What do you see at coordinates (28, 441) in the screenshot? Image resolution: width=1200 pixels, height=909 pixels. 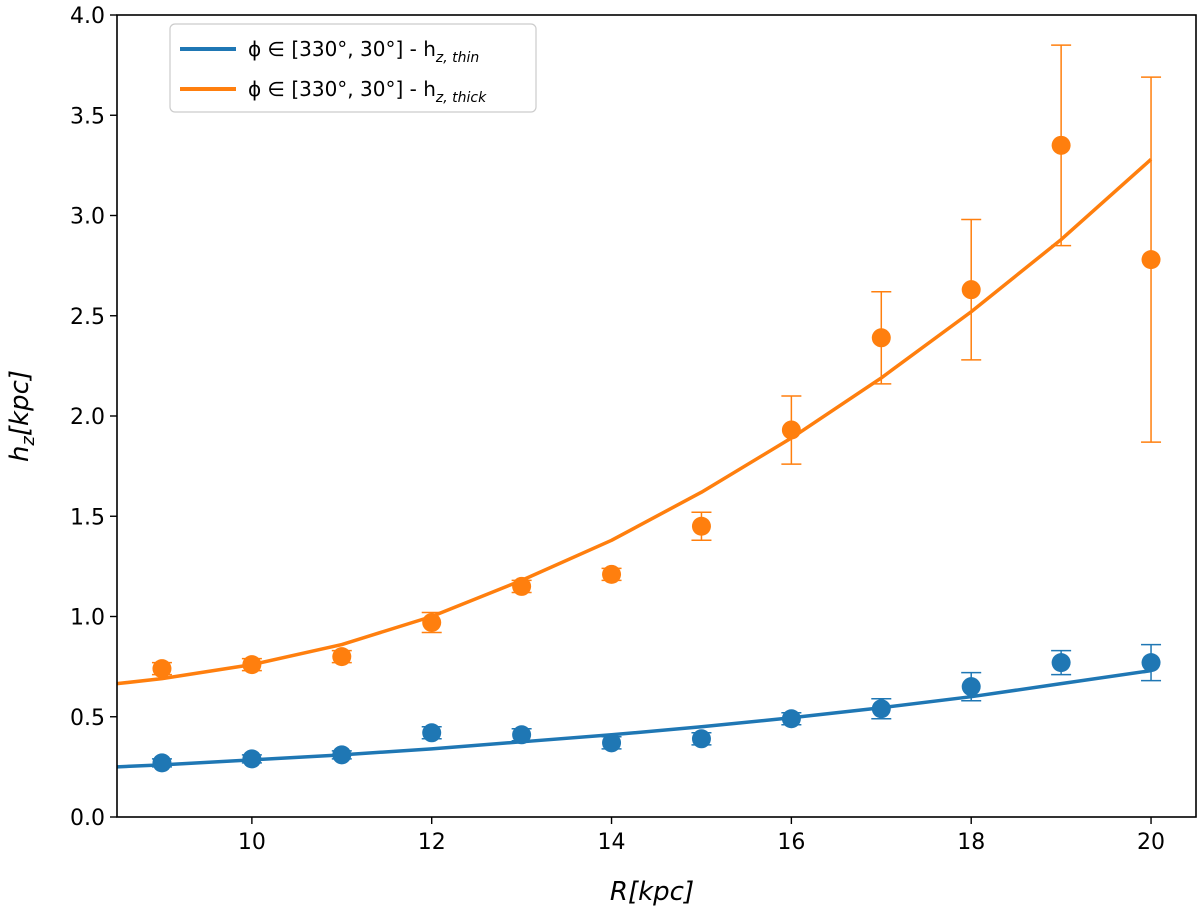 I see `y-axis-label-sub: z` at bounding box center [28, 441].